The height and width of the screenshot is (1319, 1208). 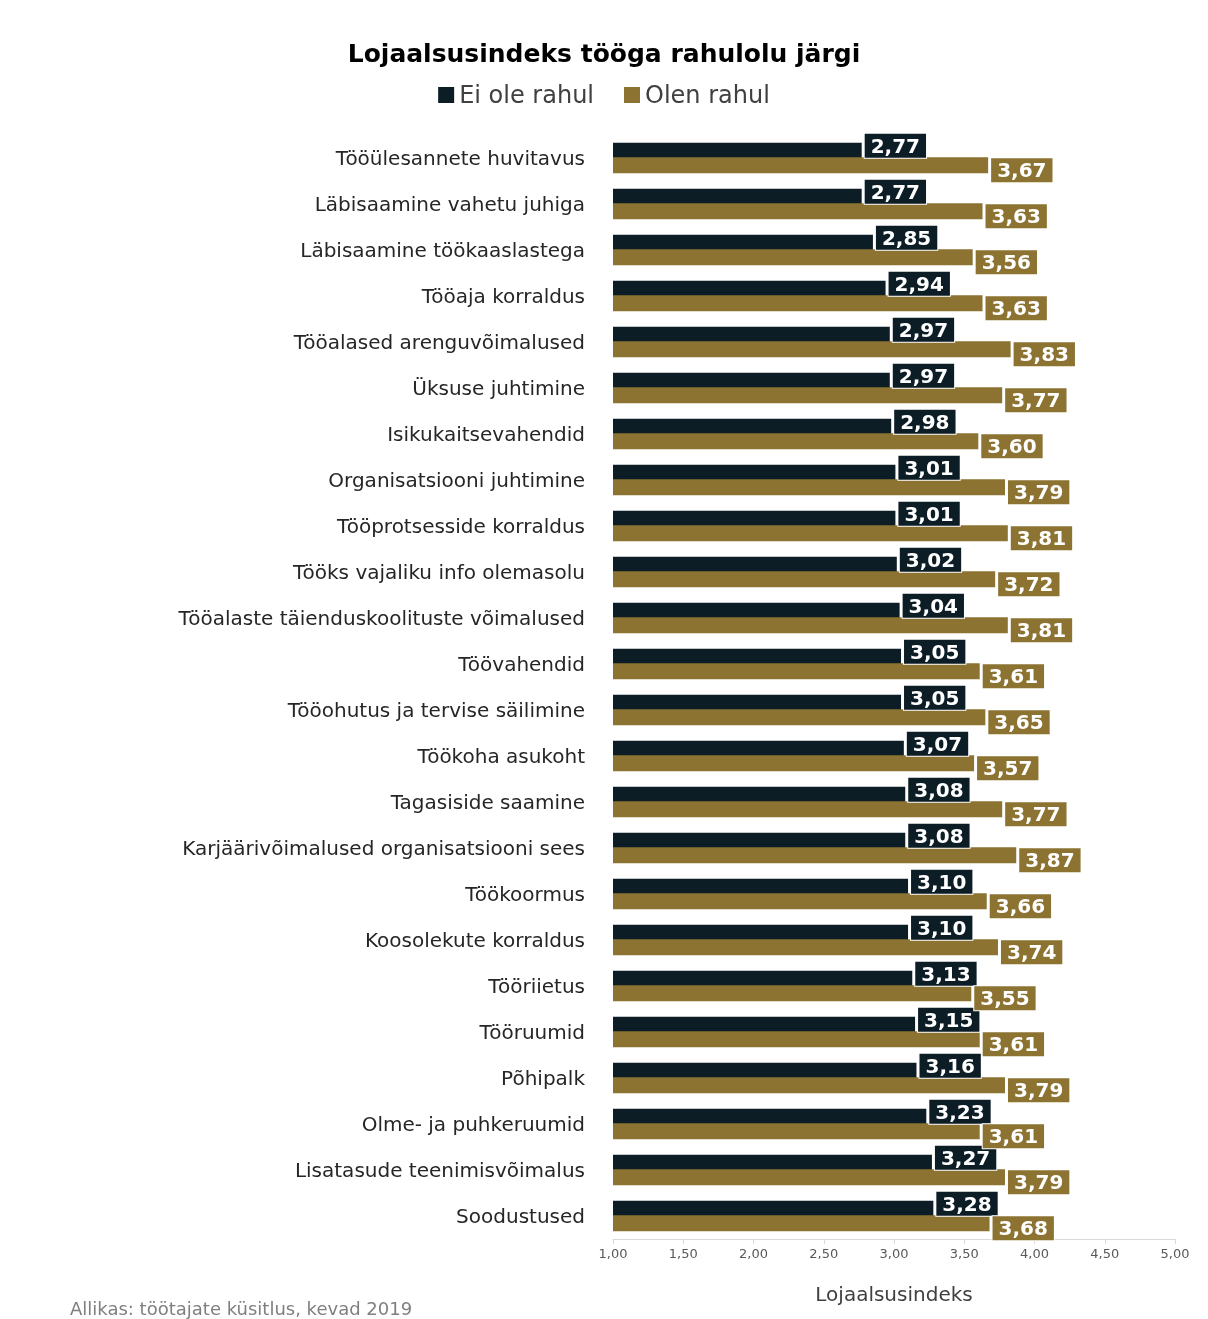 I want to click on y-tick-label: Töökoha asukoht, so click(x=501, y=756).